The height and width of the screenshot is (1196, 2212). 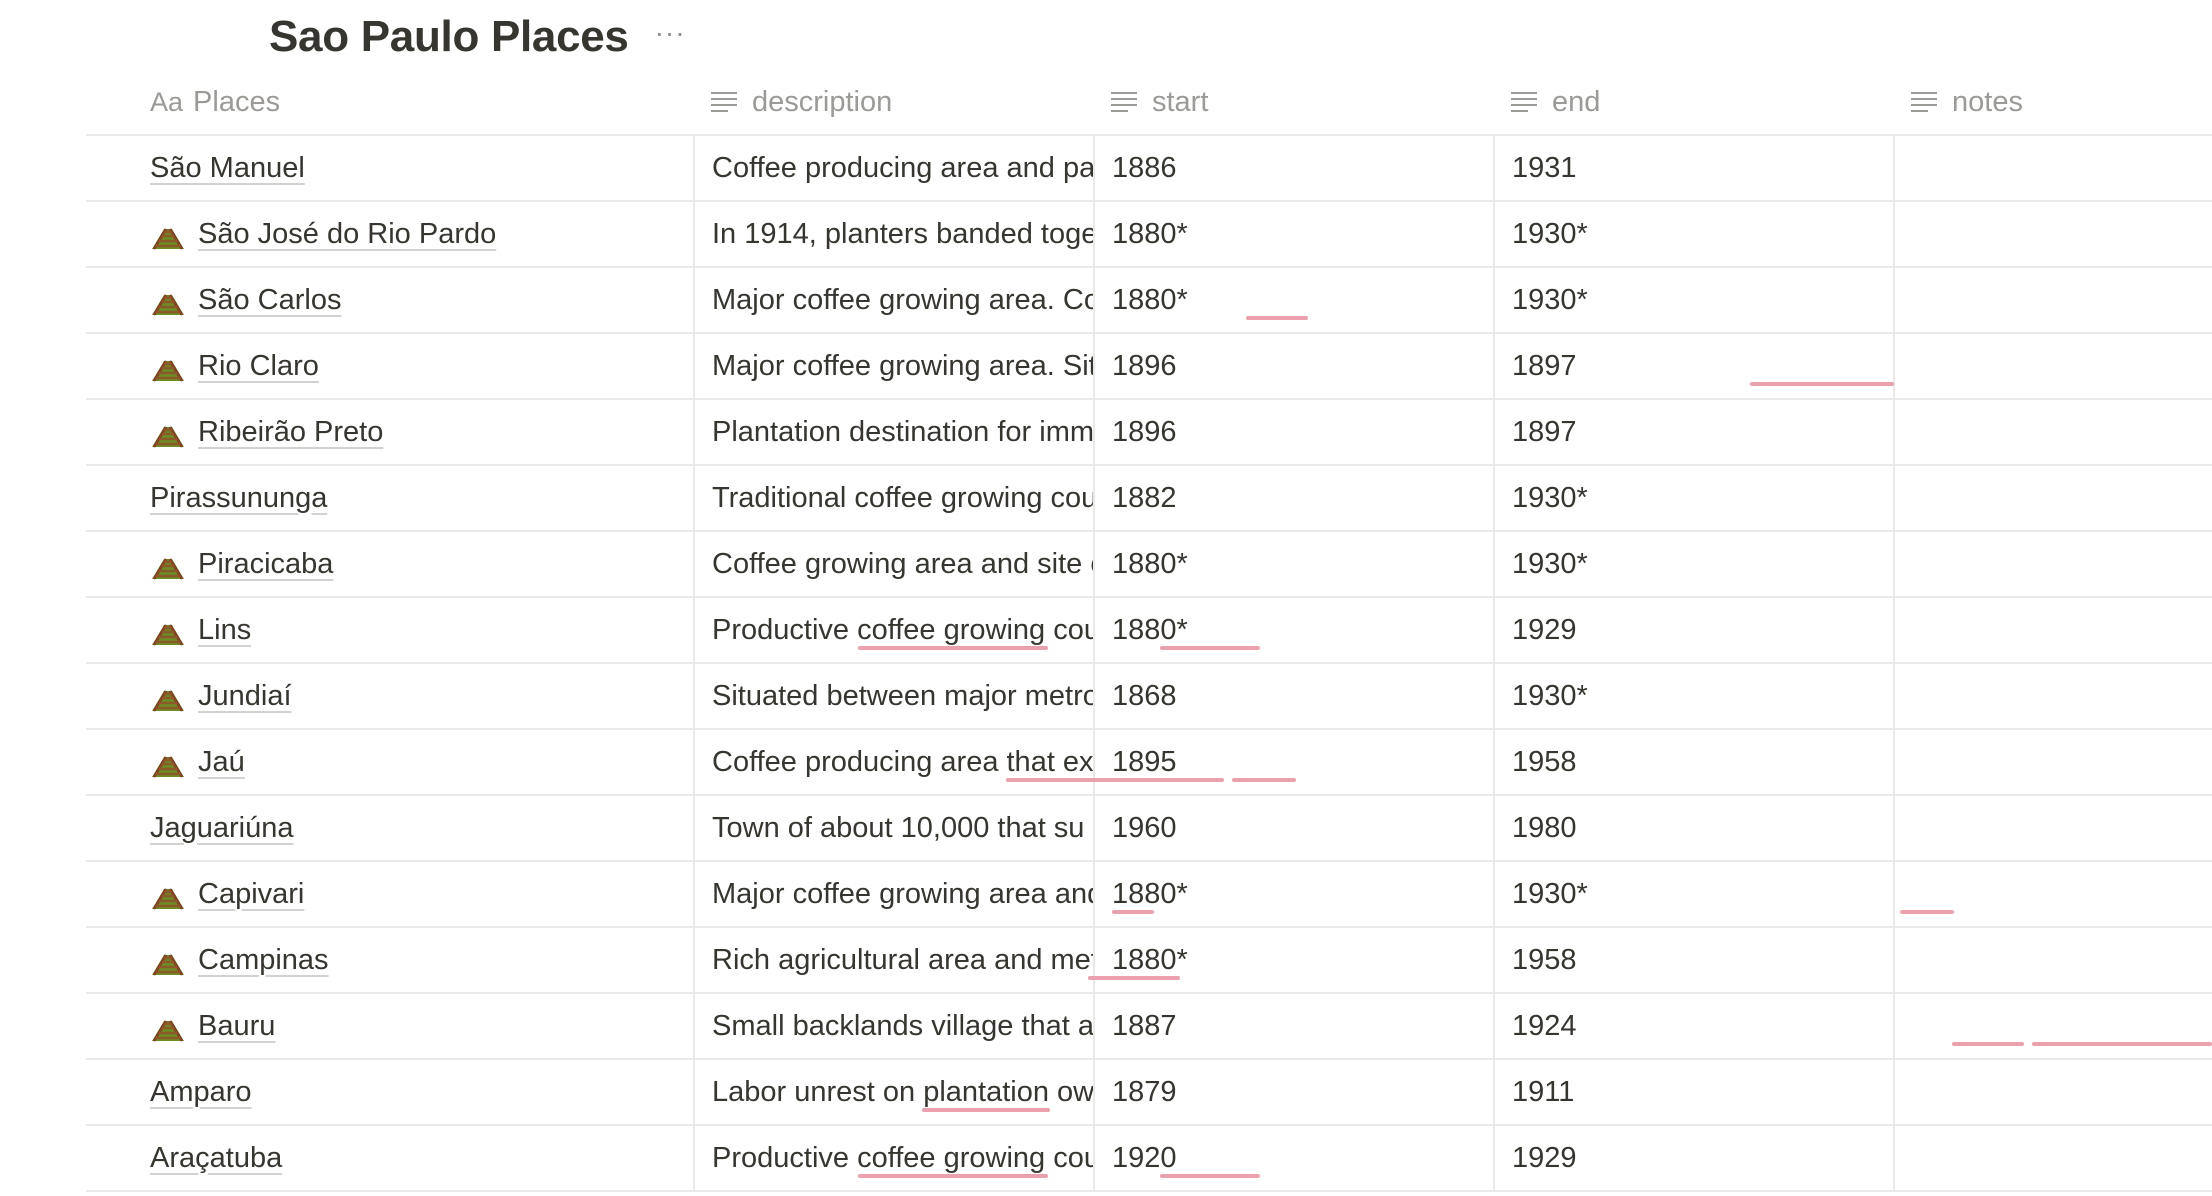 What do you see at coordinates (389, 630) in the screenshot?
I see `places-cell: Lins` at bounding box center [389, 630].